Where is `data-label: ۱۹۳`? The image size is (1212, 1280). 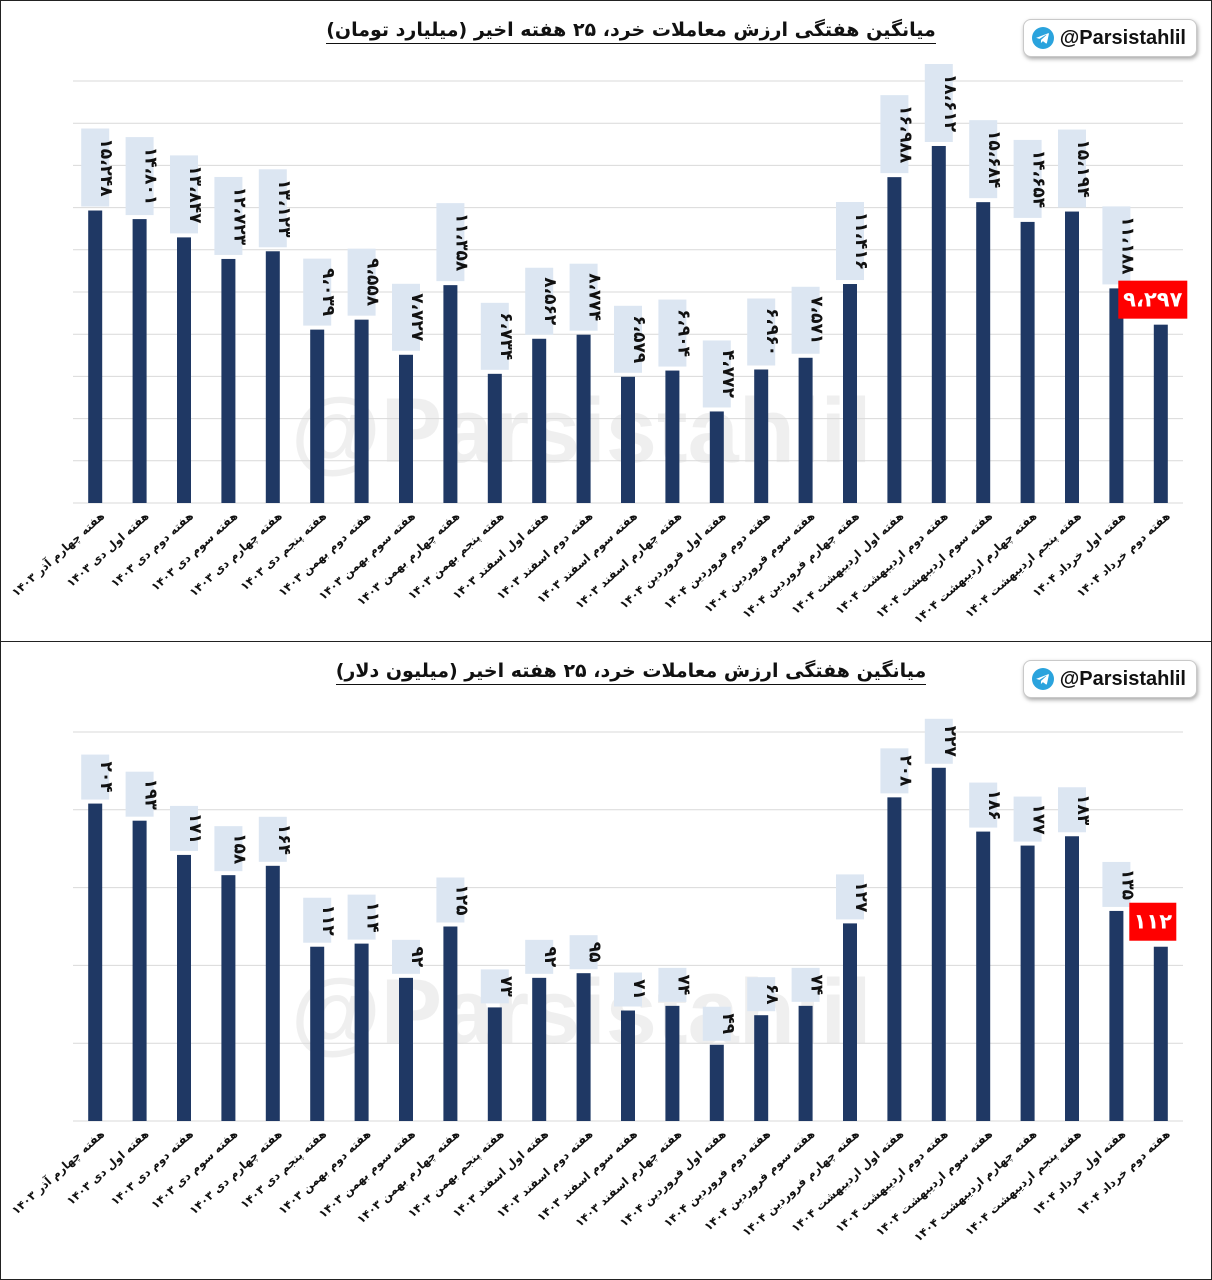 data-label: ۱۹۳ is located at coordinates (151, 795).